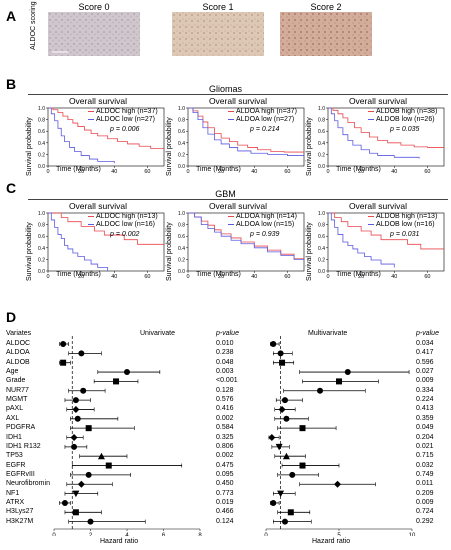  What do you see at coordinates (14, 456) in the screenshot?
I see `variate-label: TP53` at bounding box center [14, 456].